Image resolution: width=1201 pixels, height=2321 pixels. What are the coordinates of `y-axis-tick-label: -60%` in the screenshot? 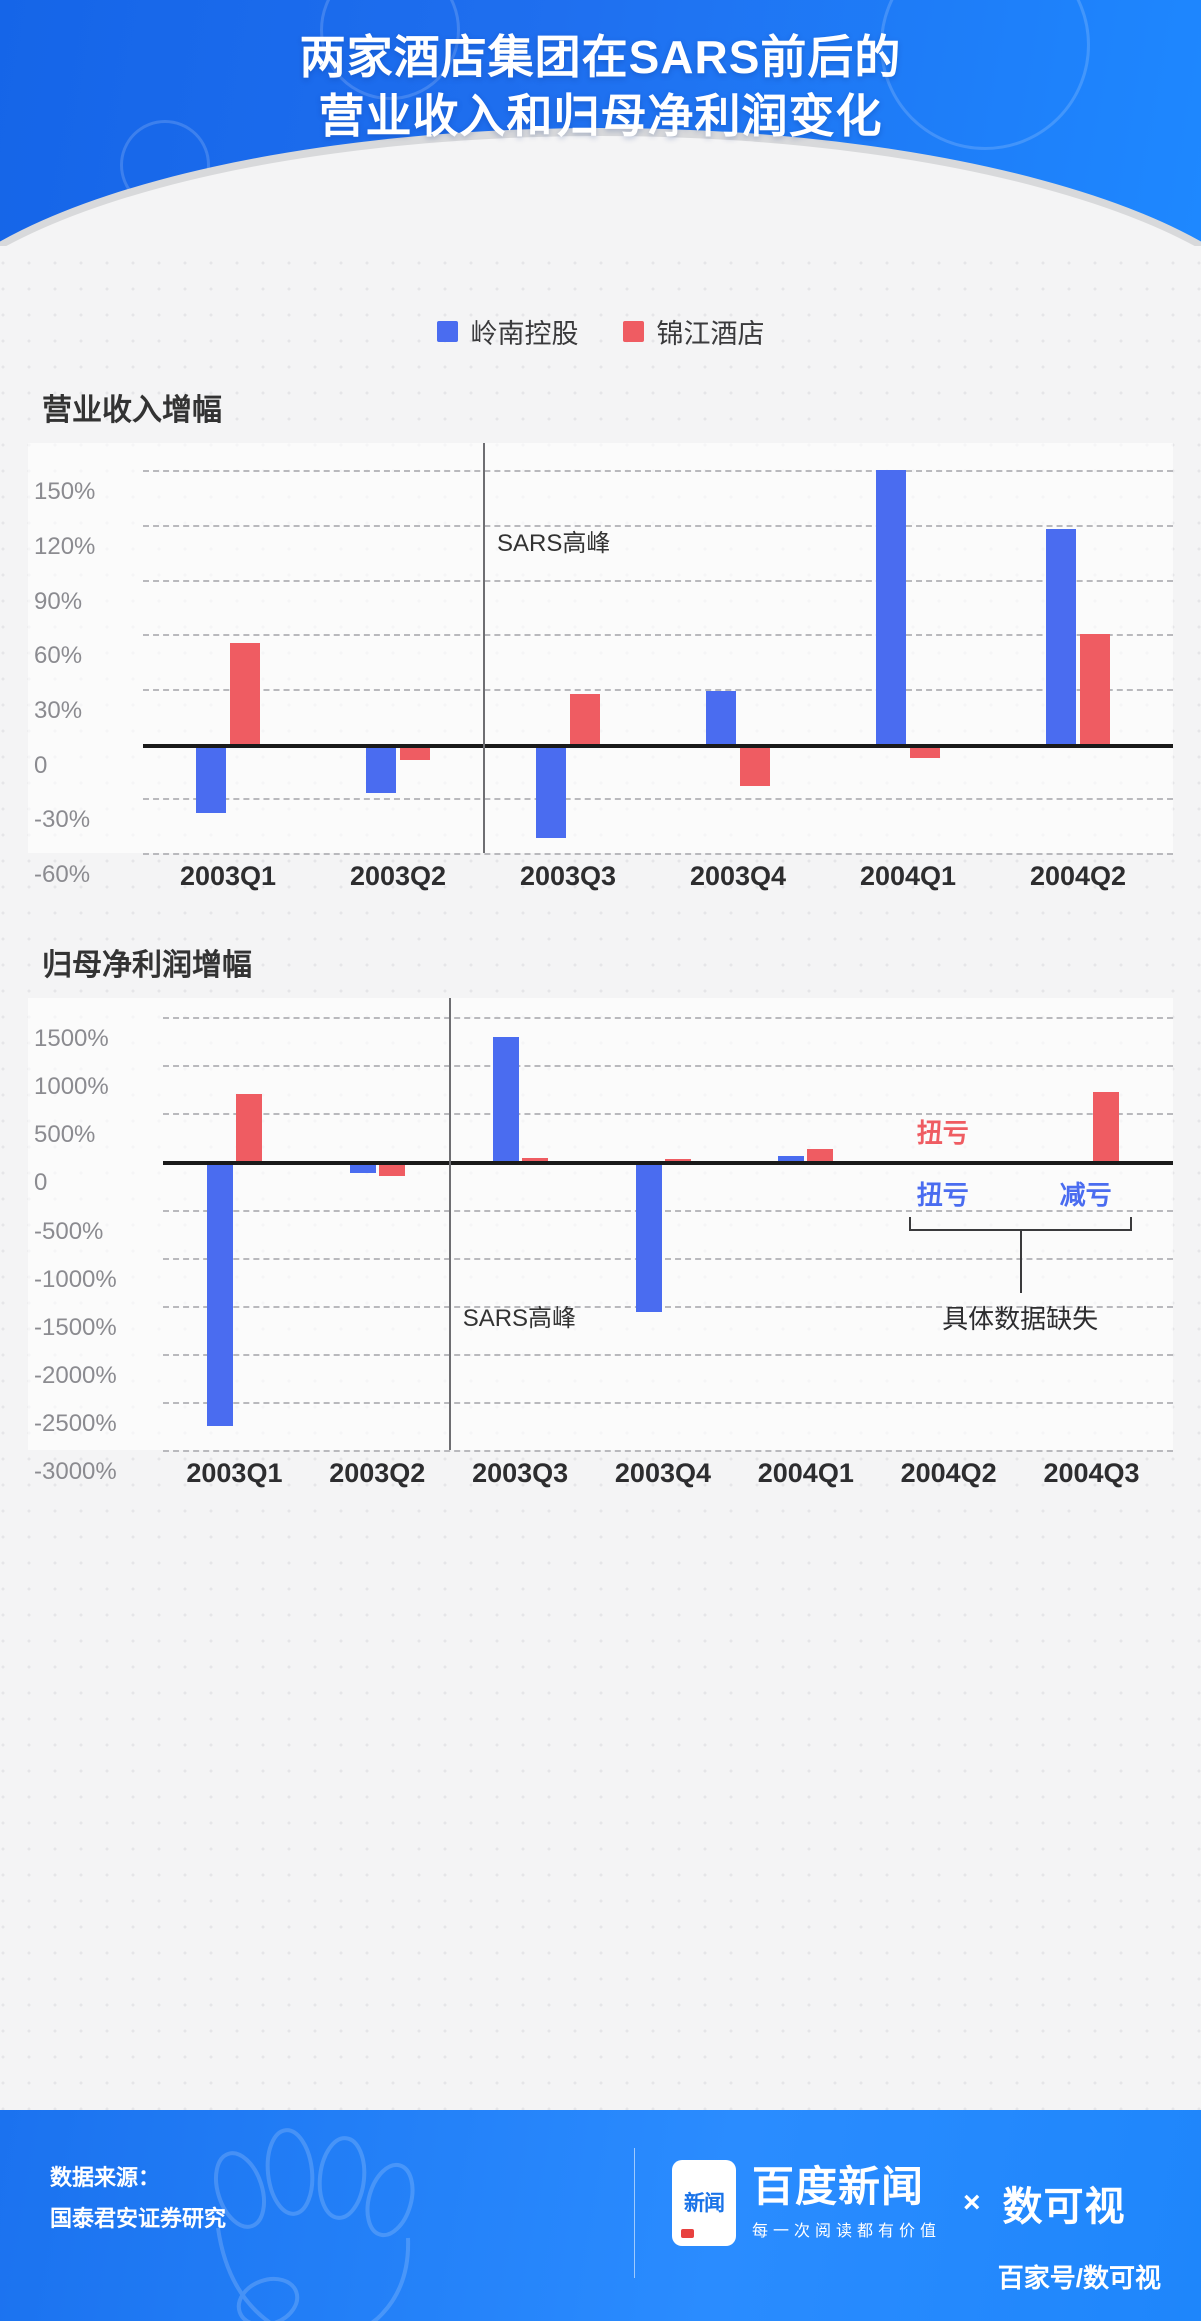 It's located at (62, 874).